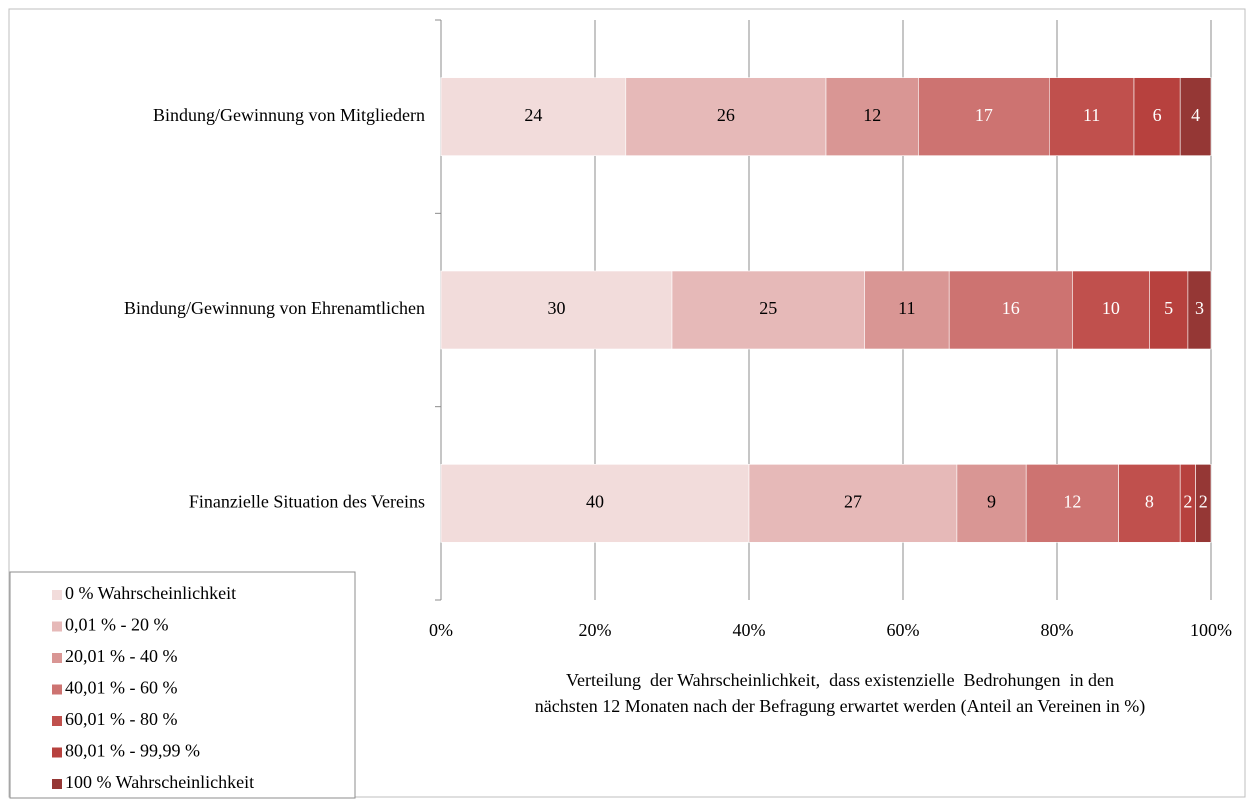  What do you see at coordinates (159, 782) in the screenshot?
I see `legend-label: 100 % Wahrscheinlichkeit` at bounding box center [159, 782].